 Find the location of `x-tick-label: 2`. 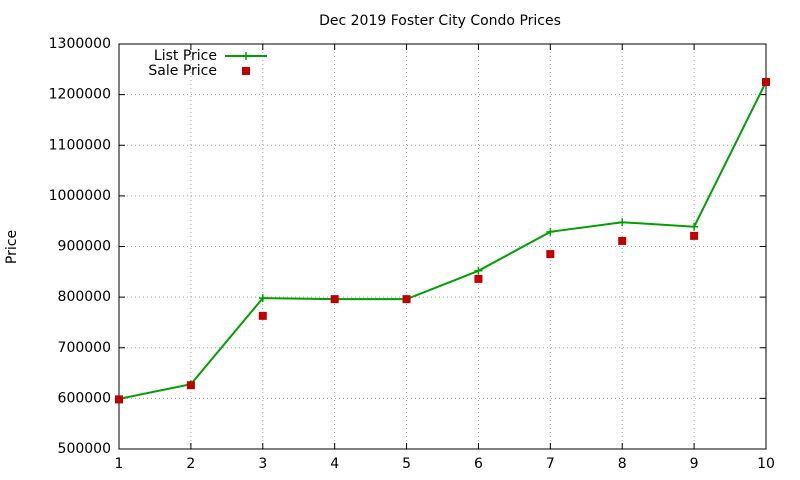

x-tick-label: 2 is located at coordinates (190, 464).